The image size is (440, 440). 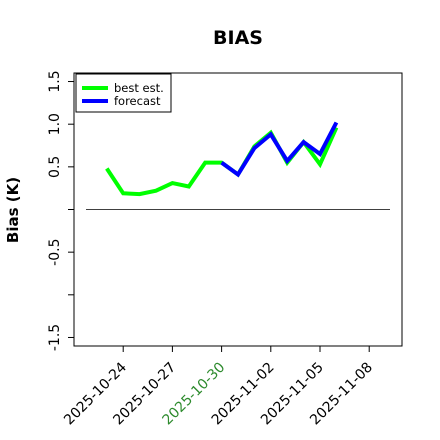 I want to click on series-line-best-est, so click(x=222, y=161).